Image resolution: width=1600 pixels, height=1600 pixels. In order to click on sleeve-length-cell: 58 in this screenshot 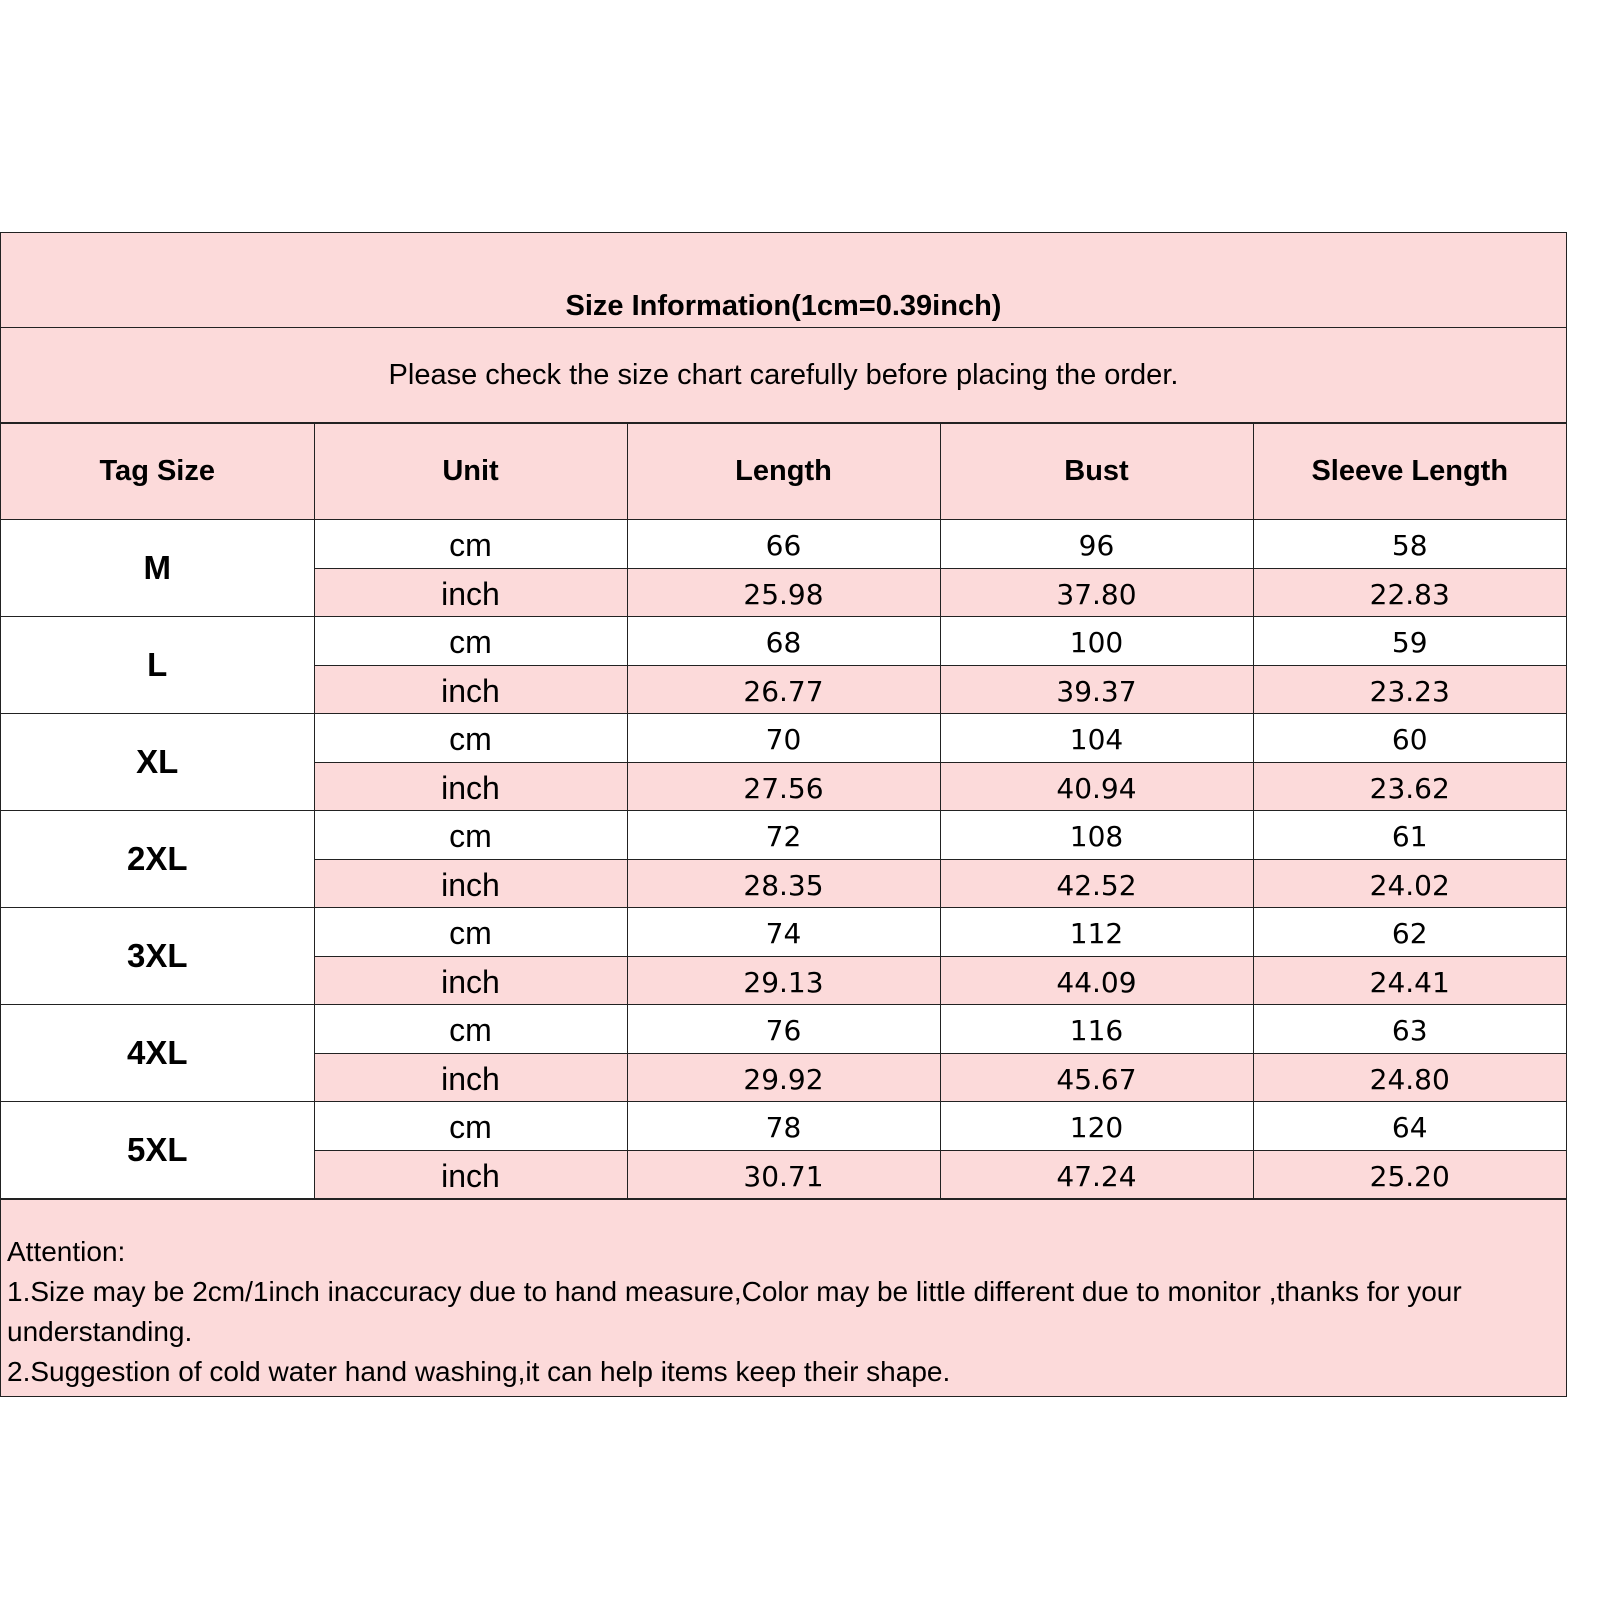, I will do `click(1409, 544)`.